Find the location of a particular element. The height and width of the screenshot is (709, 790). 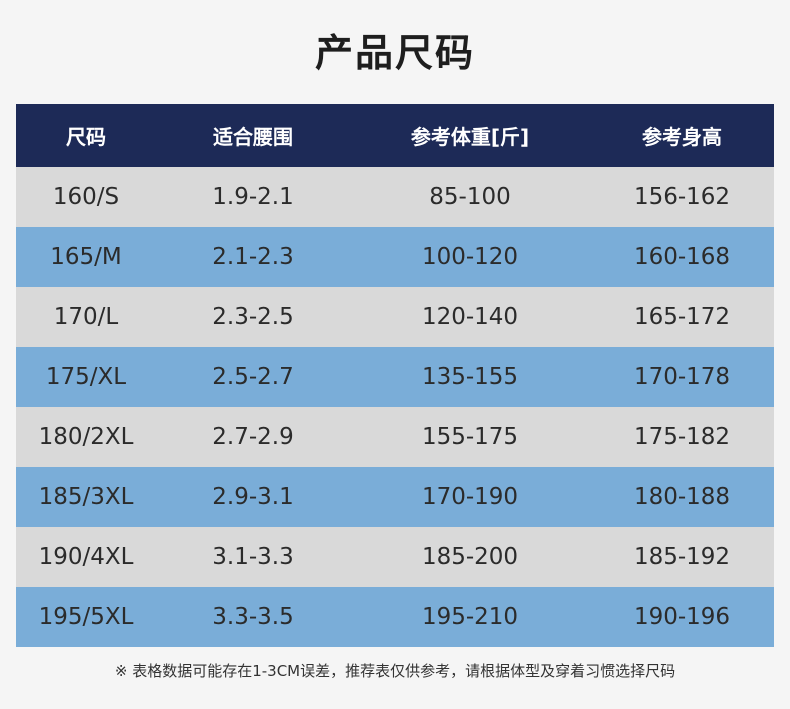

cell-waist: 3.1-3.3 is located at coordinates (253, 557).